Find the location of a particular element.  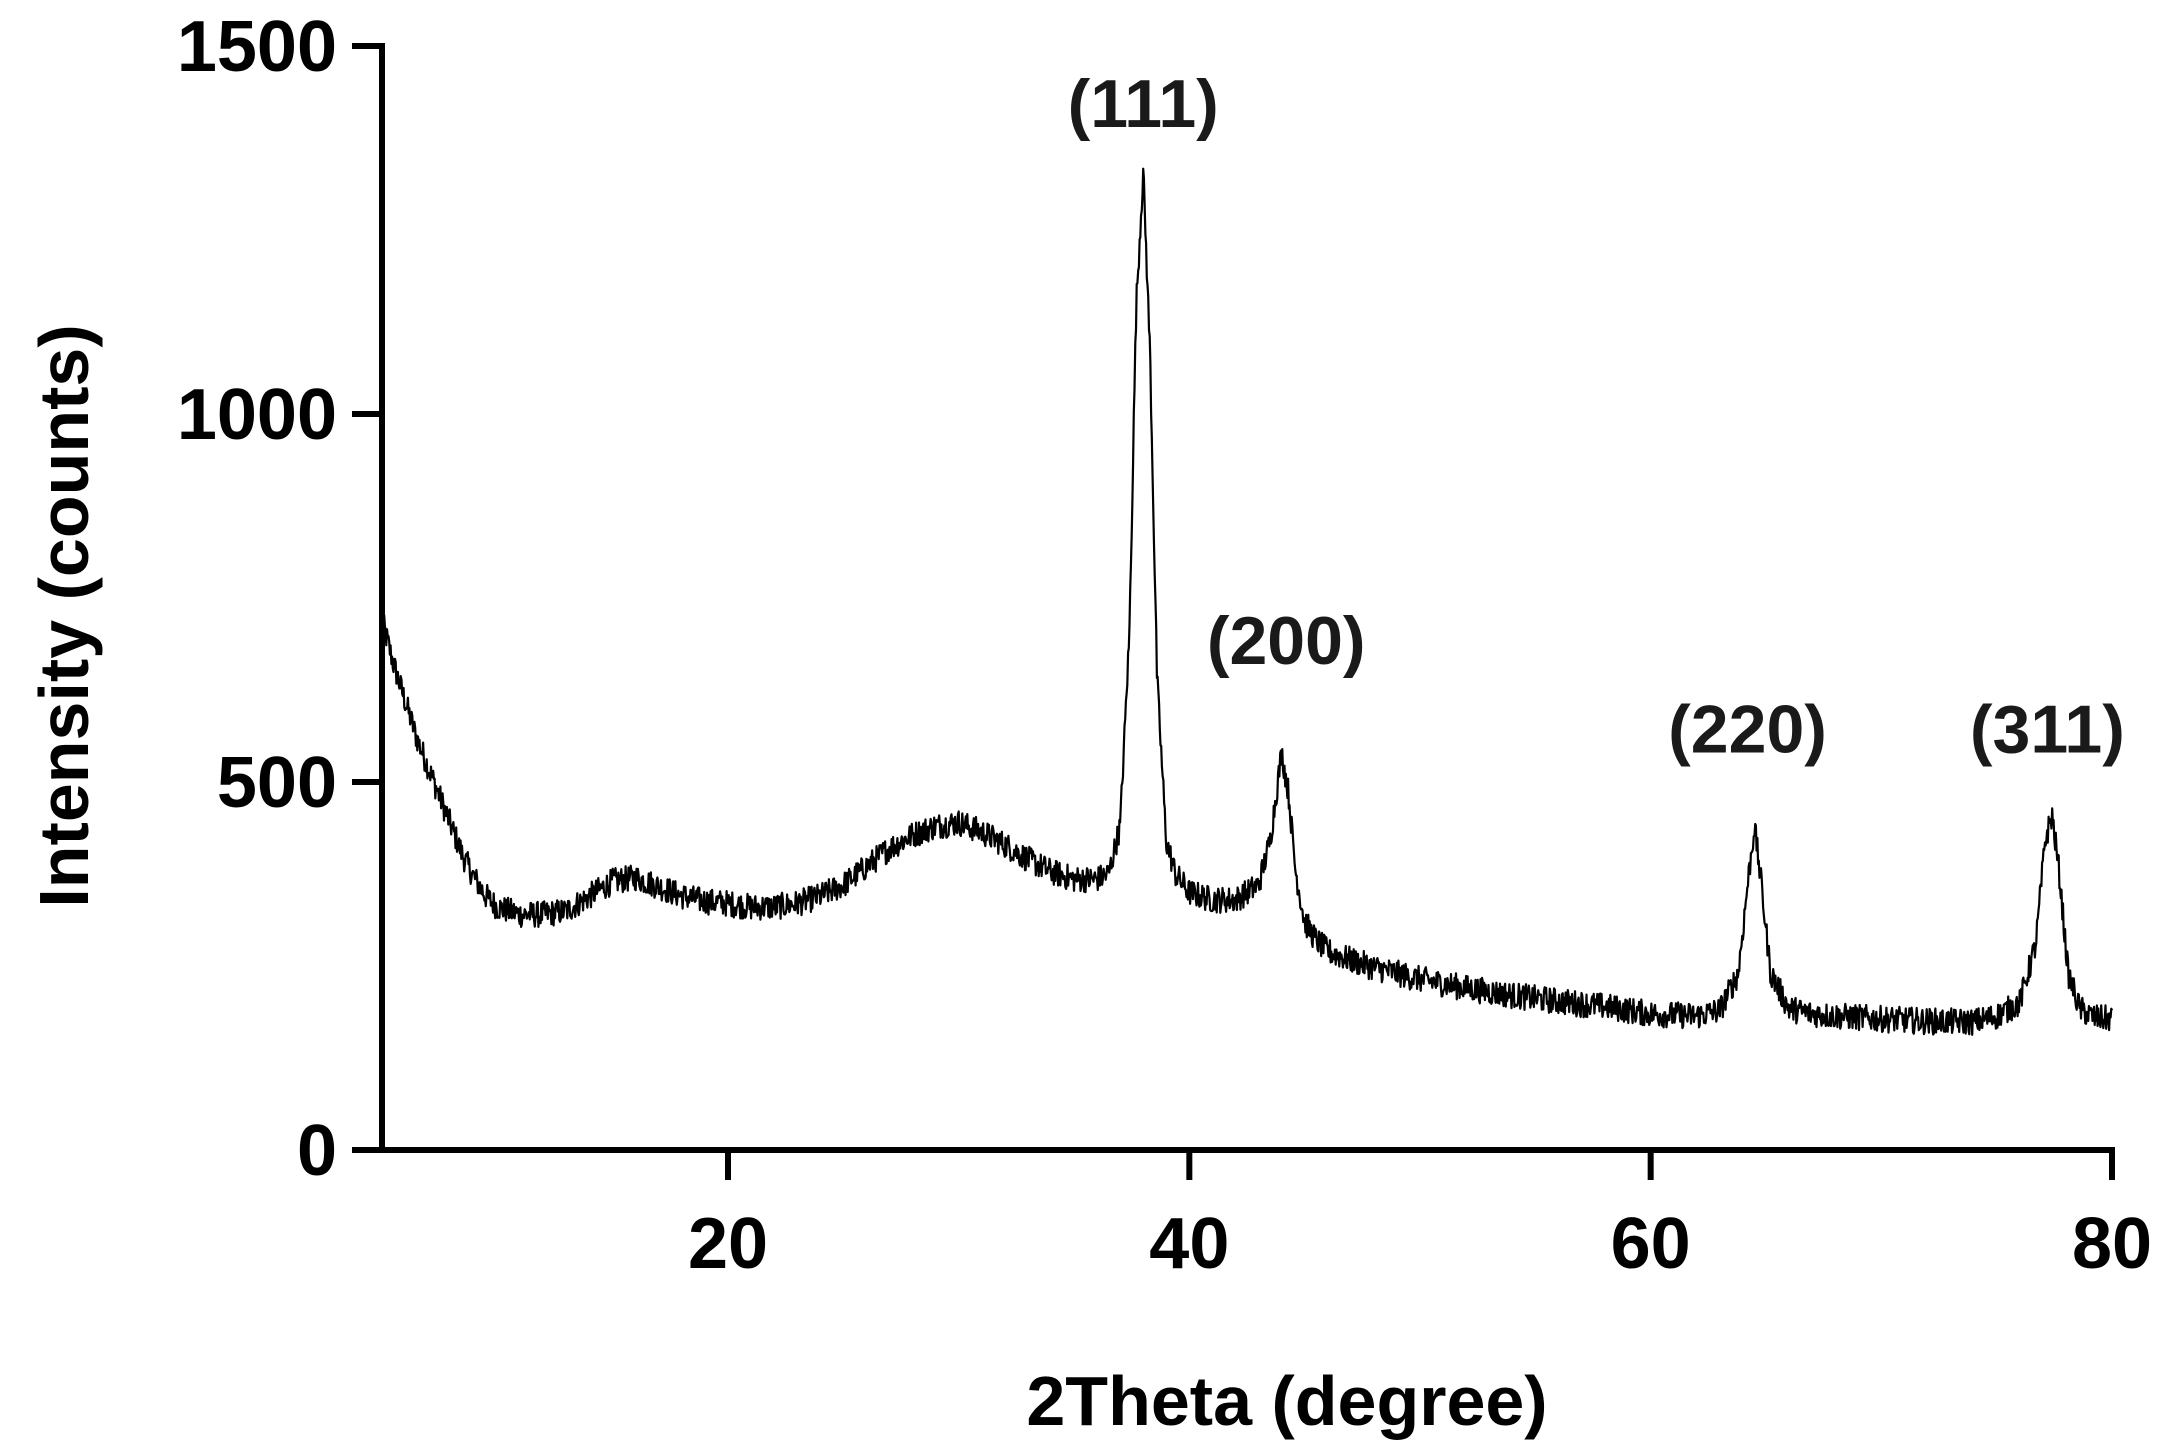

x-ticks: 20 40 60 80 is located at coordinates (1420, 1217).